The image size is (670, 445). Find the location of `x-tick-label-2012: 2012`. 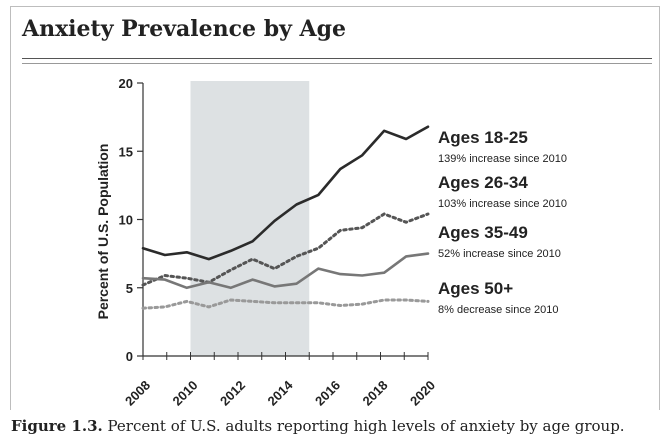

x-tick-label-2012: 2012 is located at coordinates (232, 393).